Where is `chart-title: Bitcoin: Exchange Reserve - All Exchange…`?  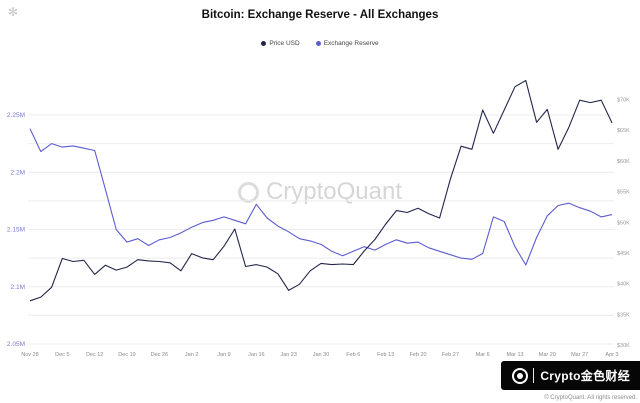
chart-title: Bitcoin: Exchange Reserve - All Exchange… is located at coordinates (320, 15).